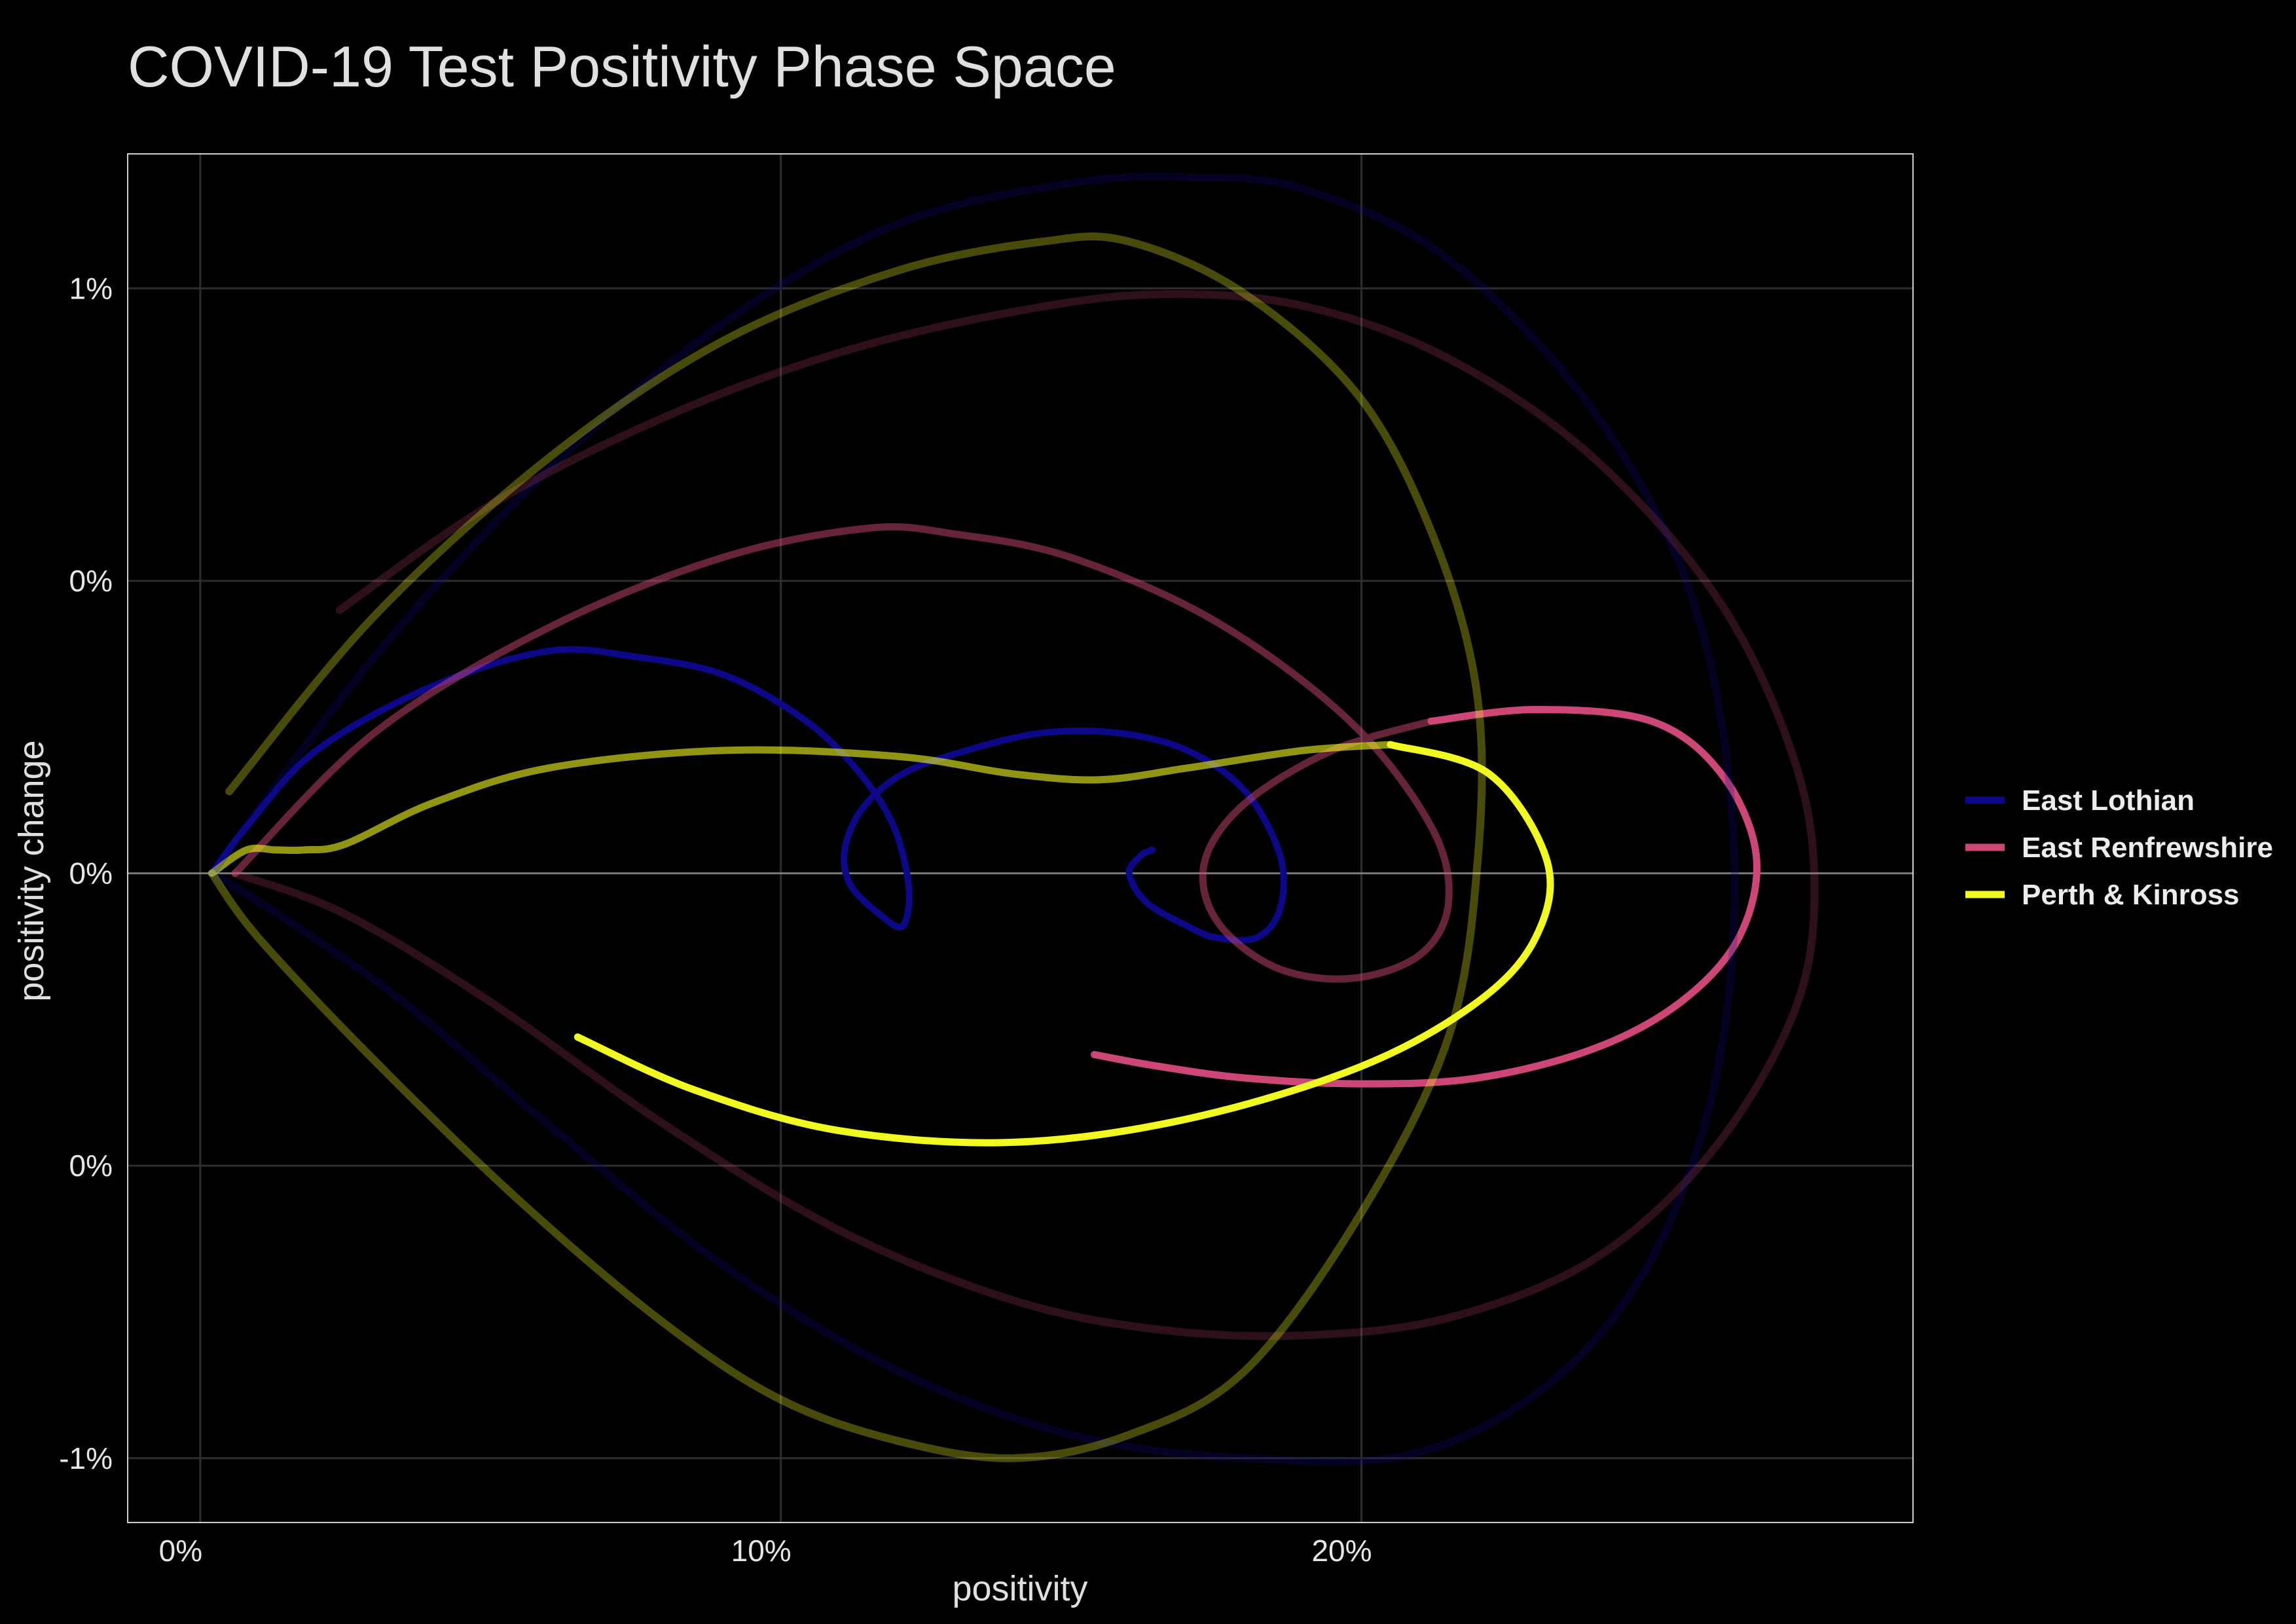 The image size is (2296, 1624). I want to click on legend-label: Perth & Kinross, so click(2131, 895).